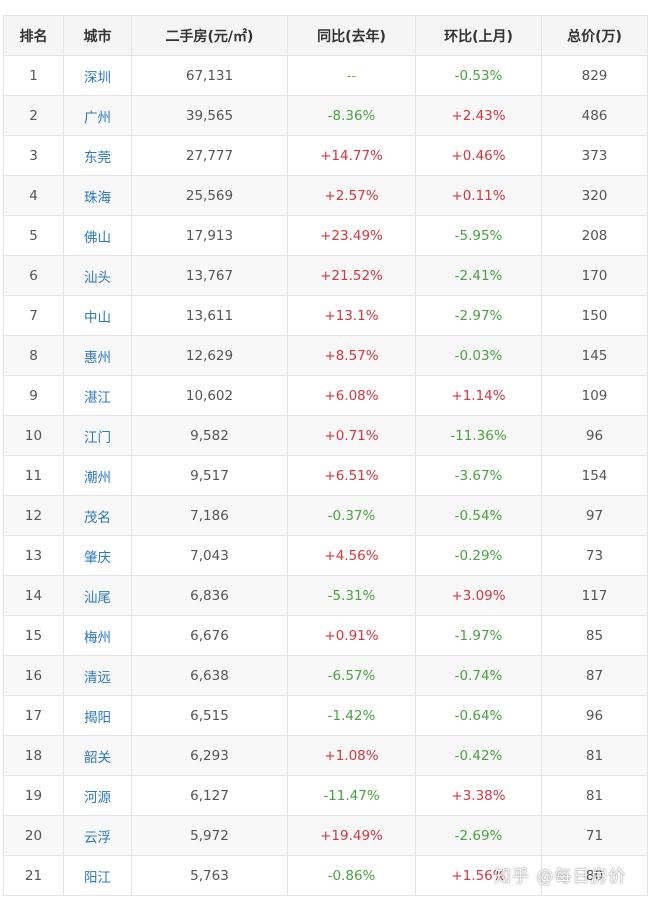 Image resolution: width=652 pixels, height=904 pixels. What do you see at coordinates (594, 275) in the screenshot?
I see `total-price-cell: 170` at bounding box center [594, 275].